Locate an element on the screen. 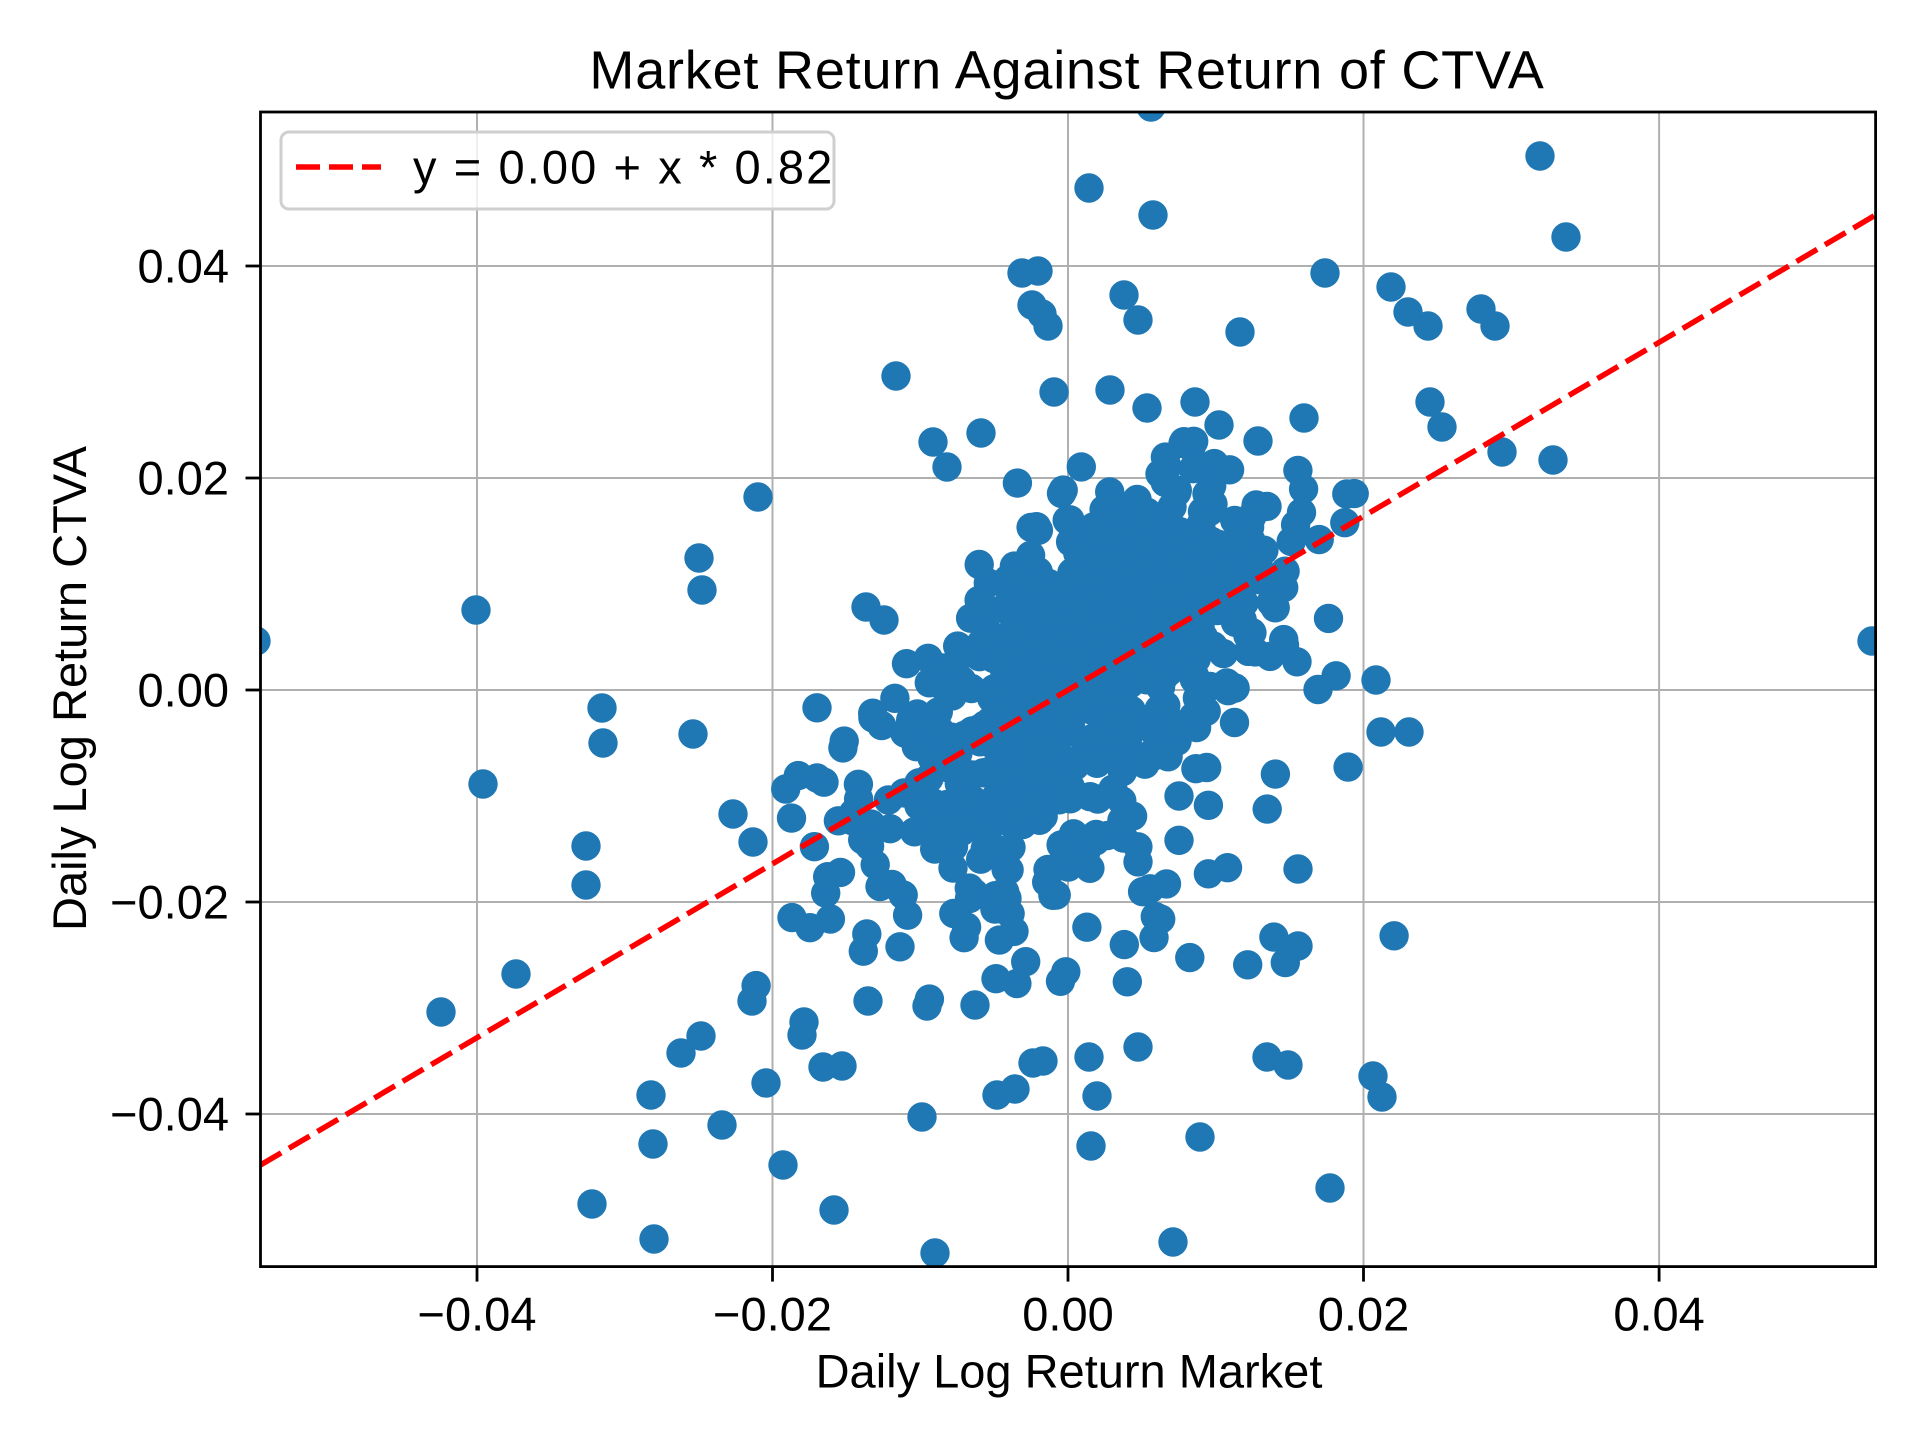 The width and height of the screenshot is (1920, 1440). svg-text: y = 0.00 + x * 0.82 is located at coordinates (623, 167).